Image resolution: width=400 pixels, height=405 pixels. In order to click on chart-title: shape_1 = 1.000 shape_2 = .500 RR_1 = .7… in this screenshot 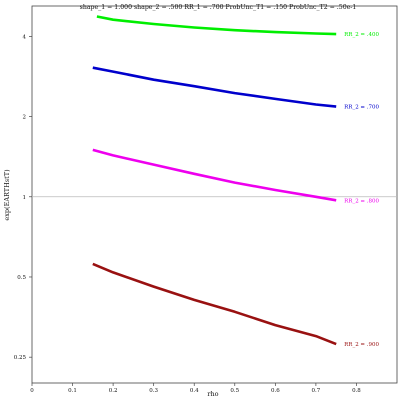, I will do `click(218, 7)`.